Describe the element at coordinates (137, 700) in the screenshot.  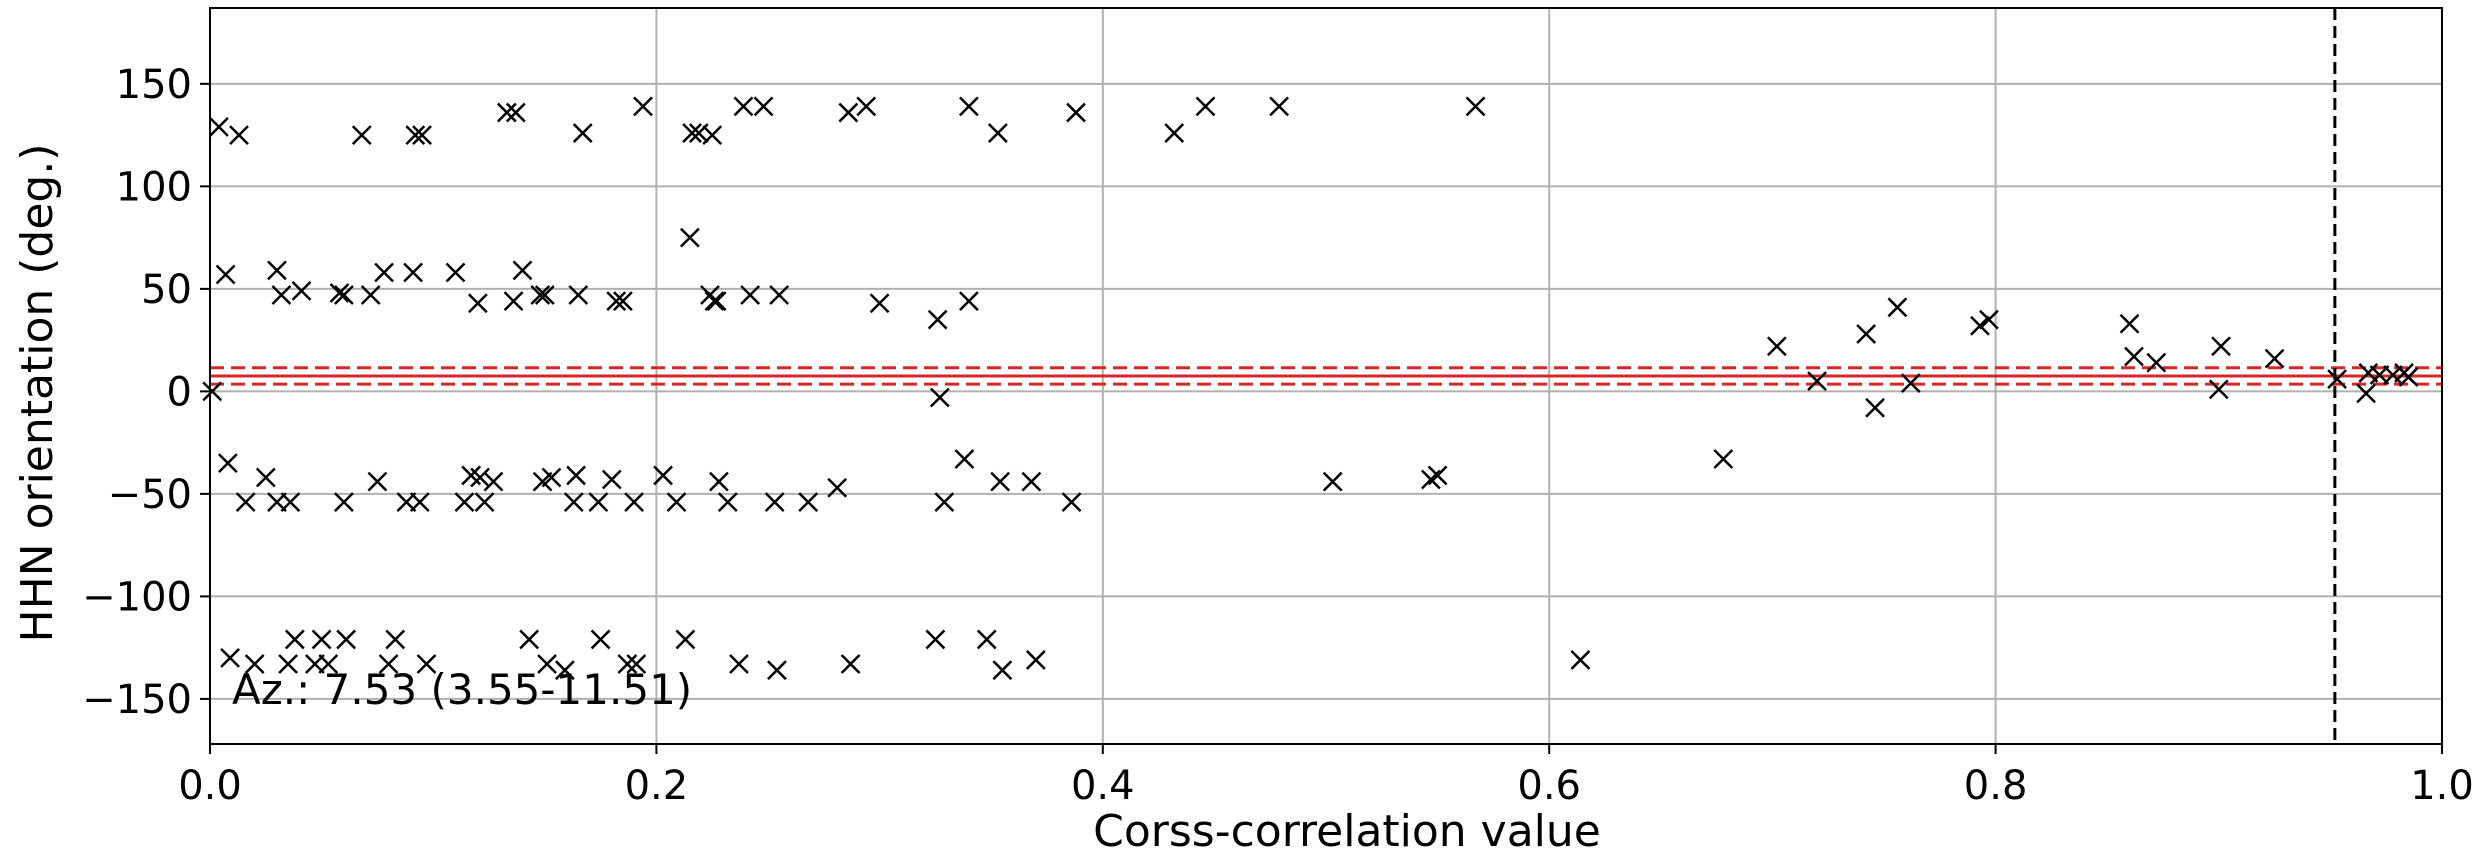
I see `y-tick-label: −150` at that location.